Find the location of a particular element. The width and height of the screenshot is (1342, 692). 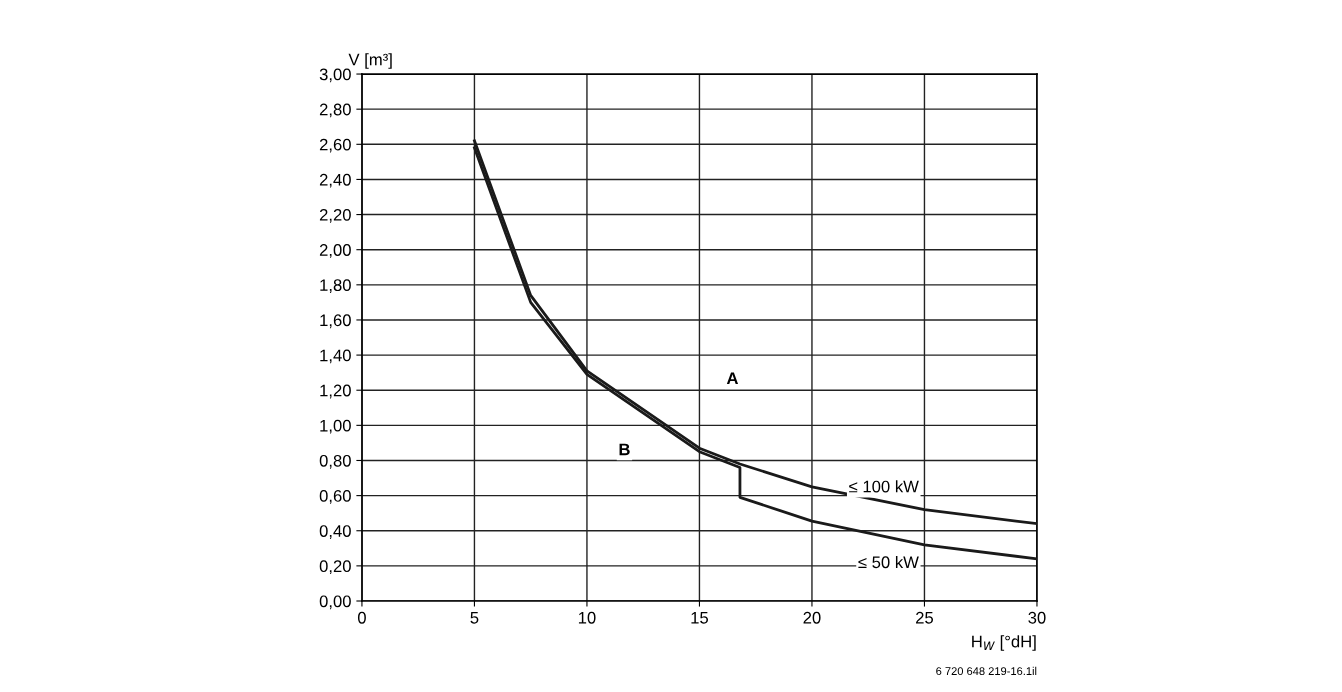

y-tick-label: 1,40 is located at coordinates (335, 356).